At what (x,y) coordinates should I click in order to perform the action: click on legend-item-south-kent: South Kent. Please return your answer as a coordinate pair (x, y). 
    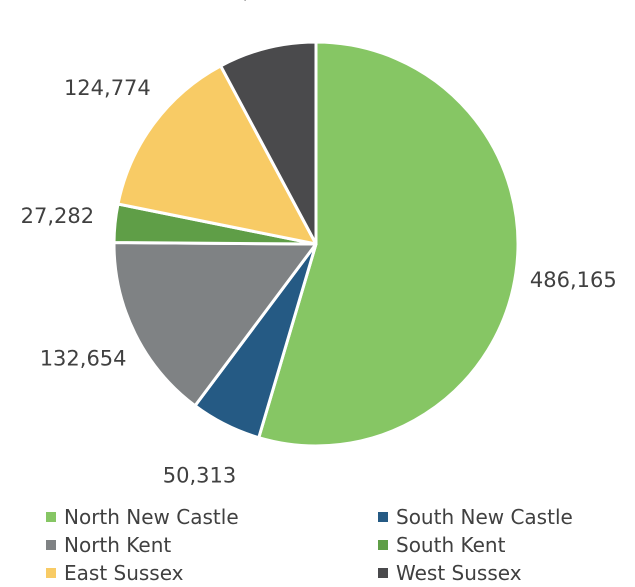
    Looking at the image, I should click on (502, 545).